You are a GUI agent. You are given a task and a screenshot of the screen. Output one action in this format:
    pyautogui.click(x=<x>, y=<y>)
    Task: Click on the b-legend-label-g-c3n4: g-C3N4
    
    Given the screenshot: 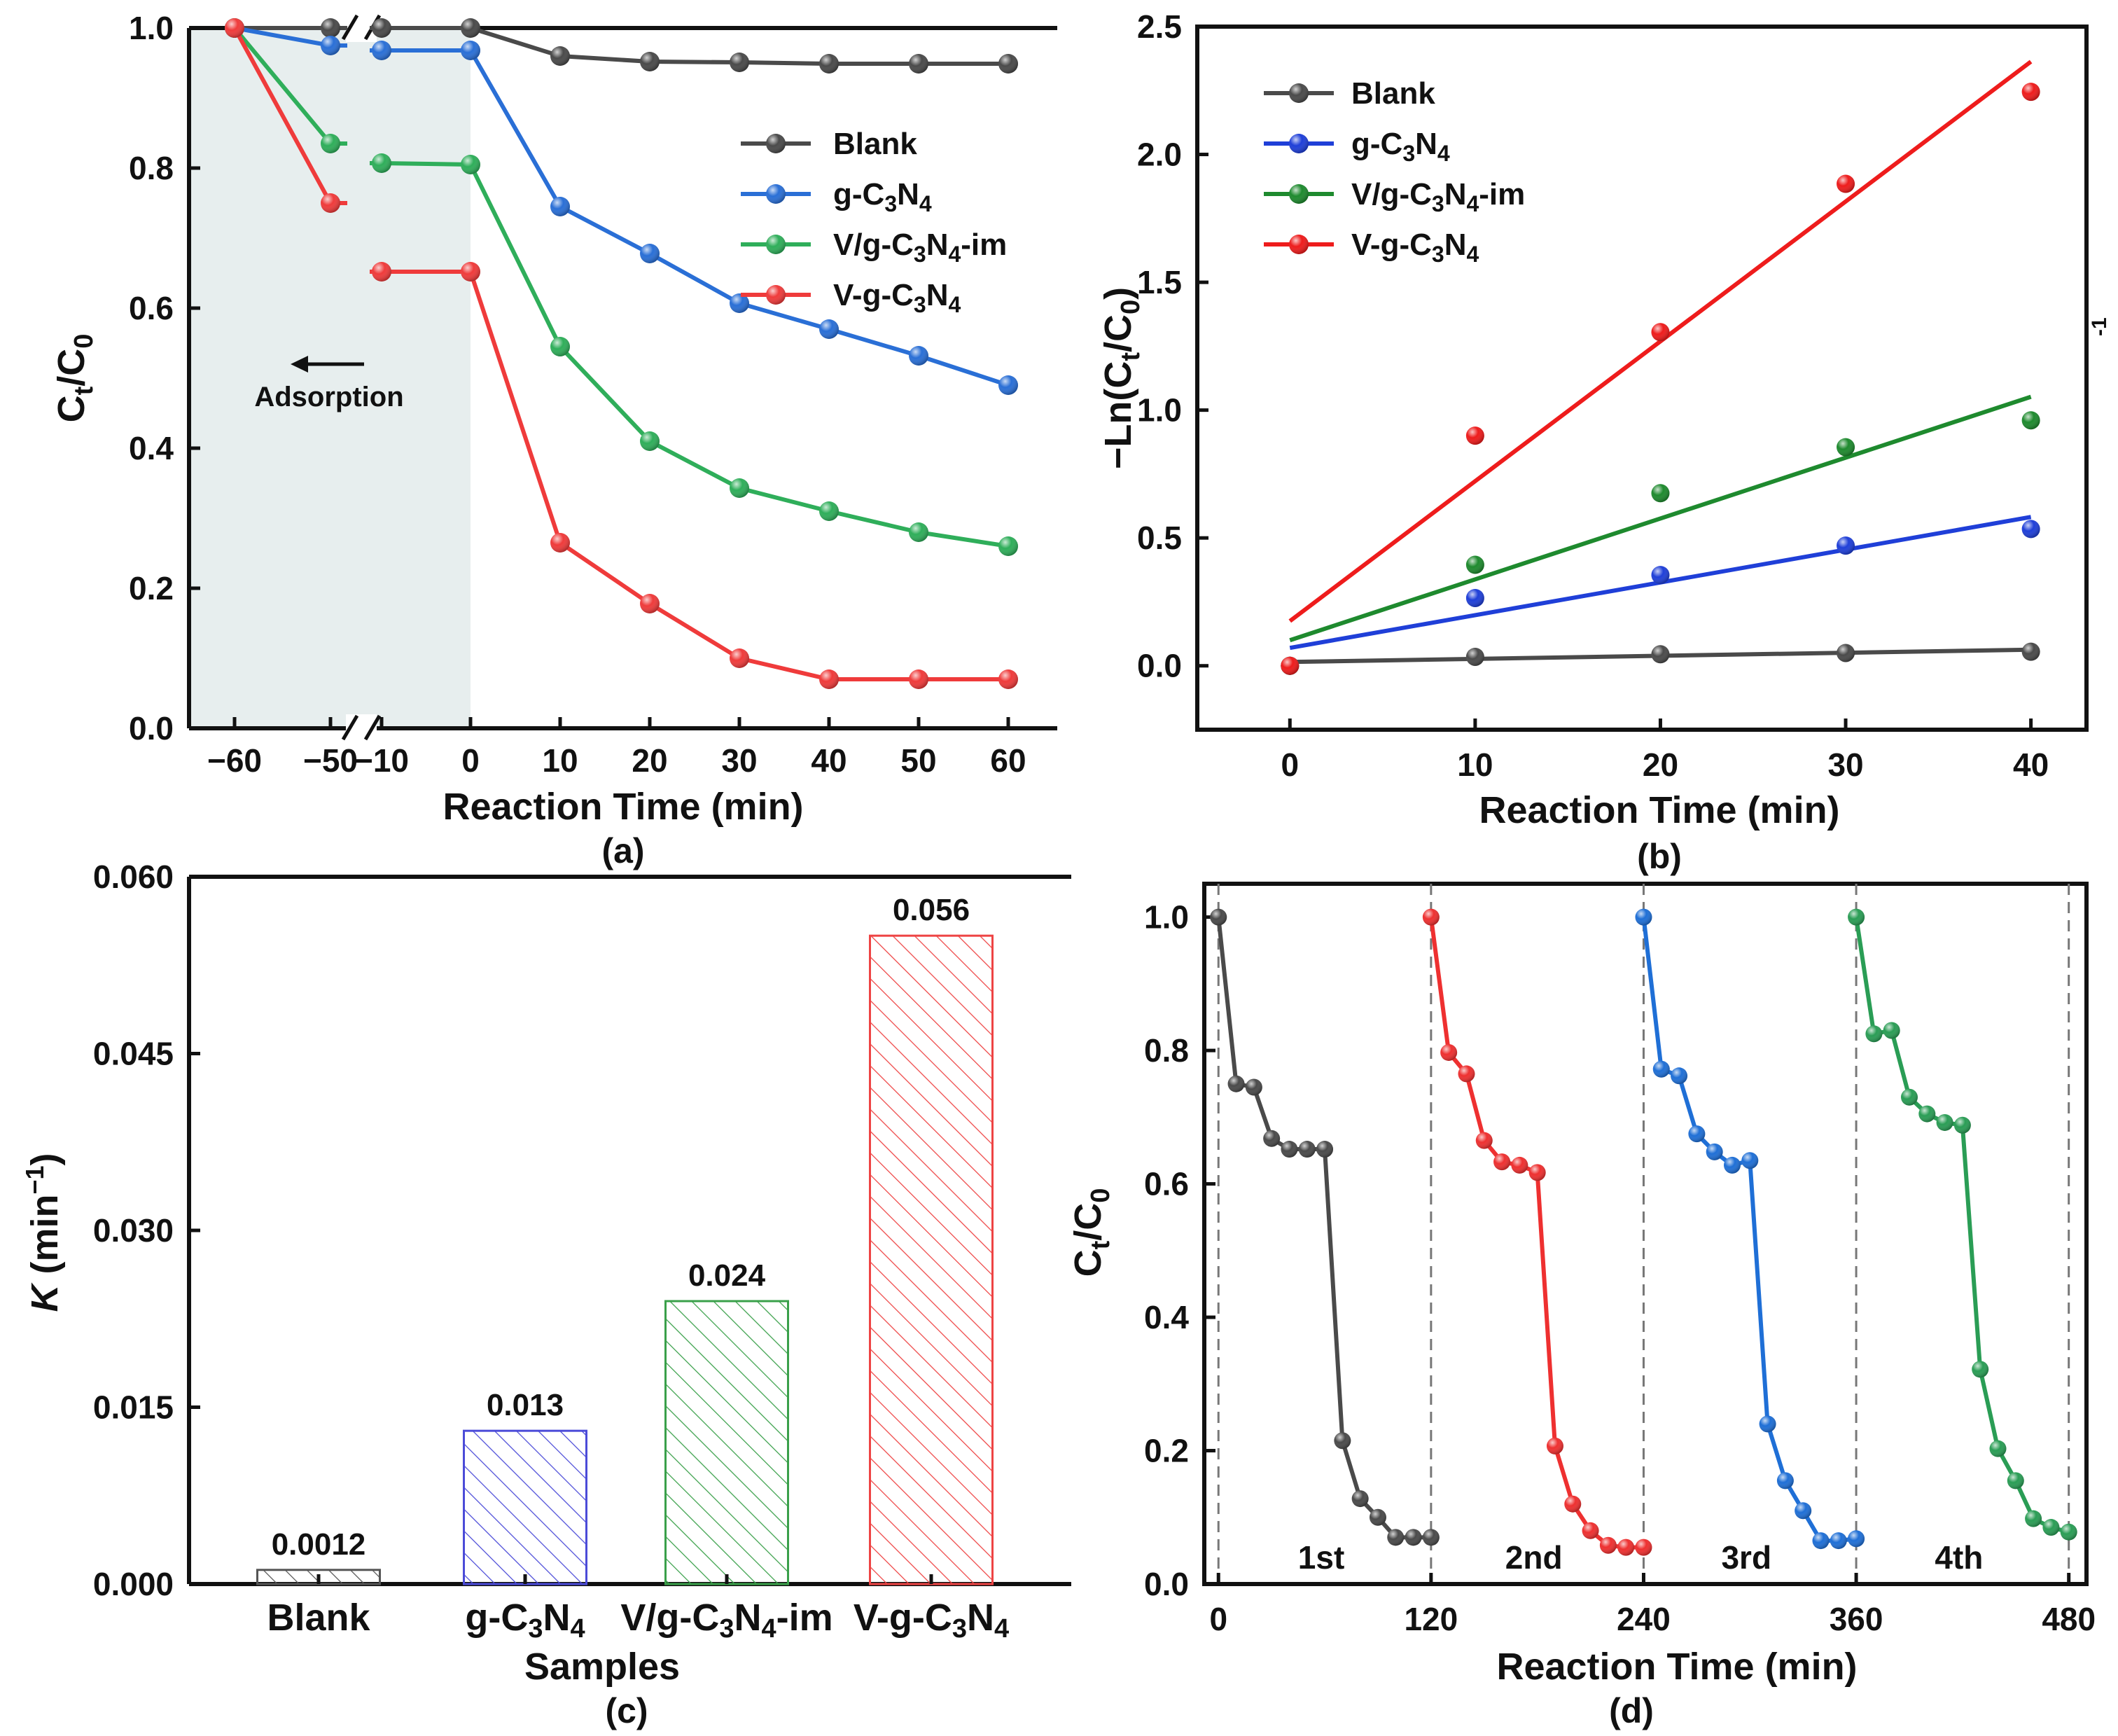 What is the action you would take?
    pyautogui.click(x=1400, y=146)
    